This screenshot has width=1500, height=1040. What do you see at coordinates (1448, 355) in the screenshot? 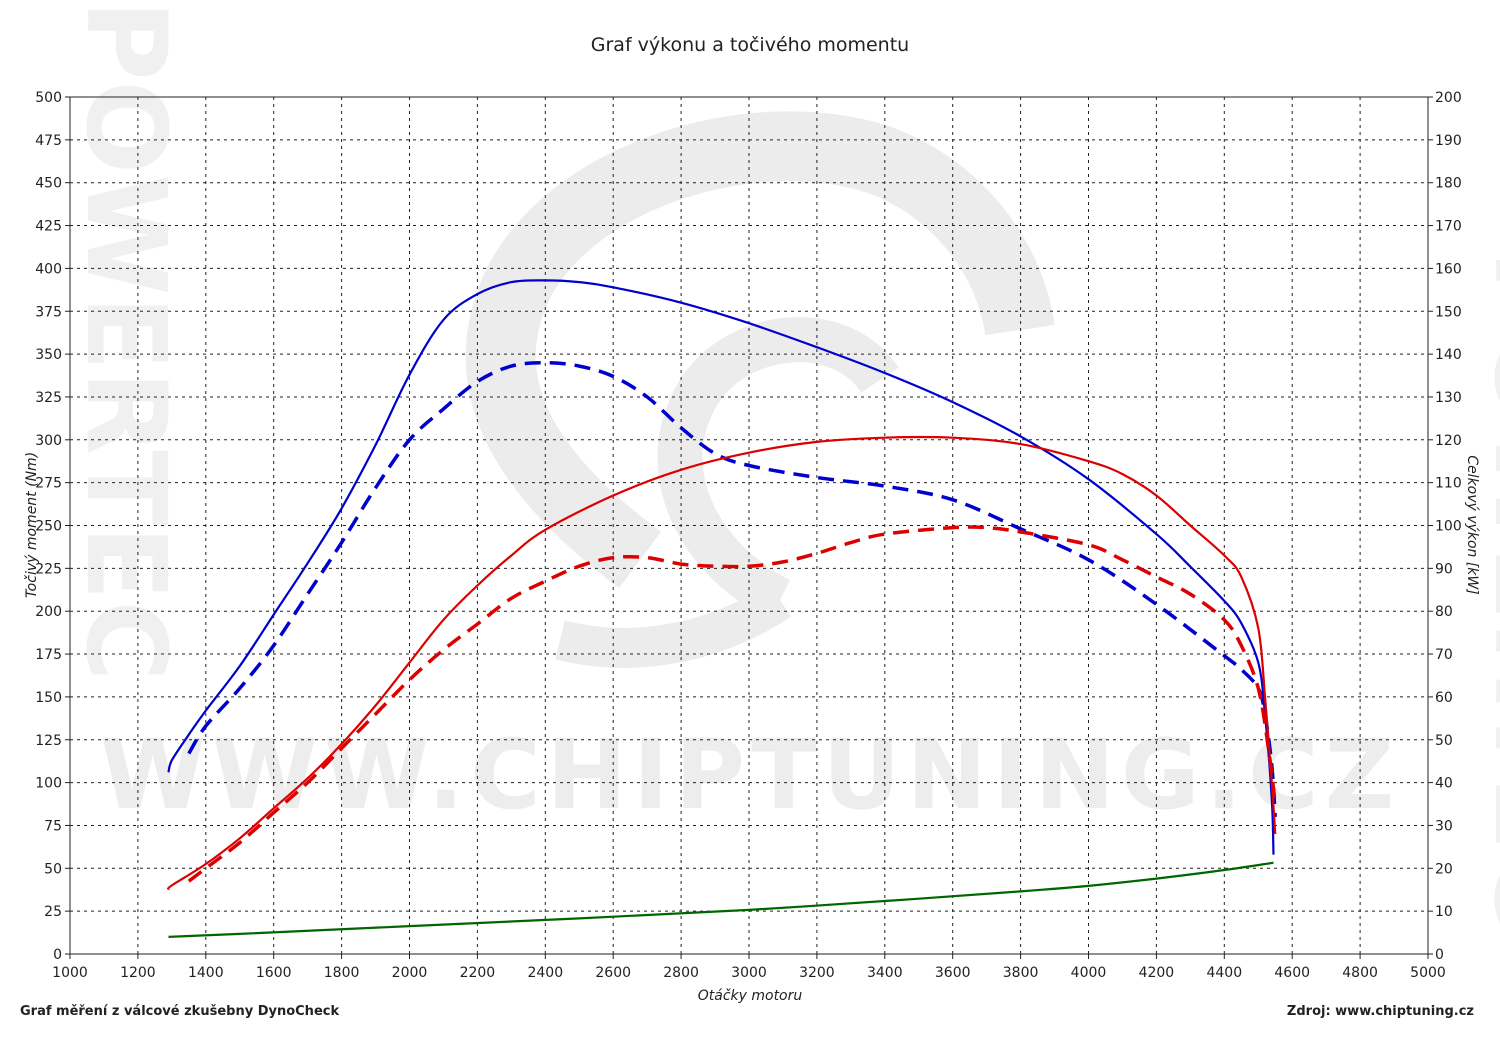
I see `y-right-tick-label: 140` at bounding box center [1448, 355].